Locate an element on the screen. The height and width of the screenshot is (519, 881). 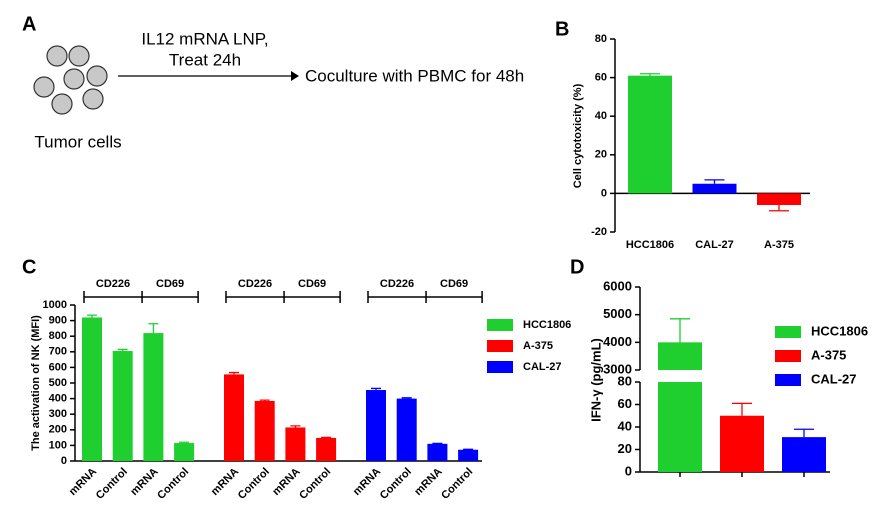
y-tick-label: 300 is located at coordinates (58, 414).